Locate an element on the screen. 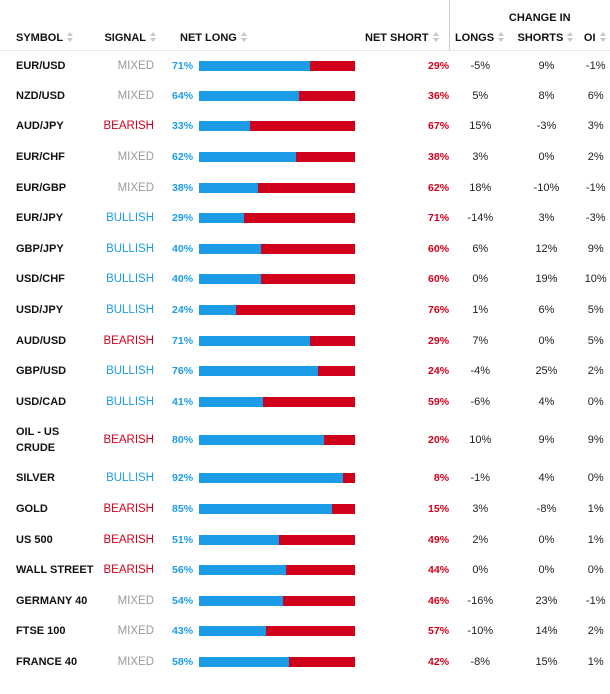 The image size is (610, 694). column-header-longs: LONGS is located at coordinates (480, 38).